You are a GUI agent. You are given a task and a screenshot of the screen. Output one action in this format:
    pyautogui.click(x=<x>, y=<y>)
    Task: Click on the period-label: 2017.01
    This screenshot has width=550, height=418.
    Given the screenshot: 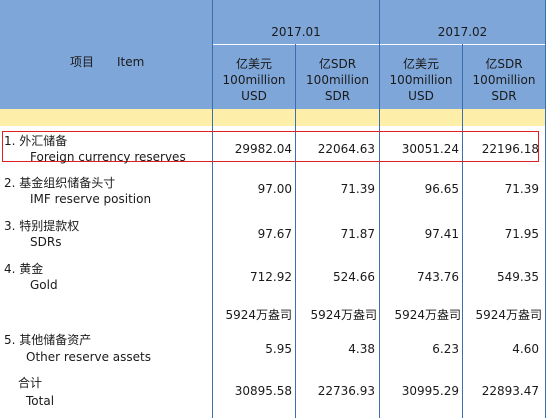 What is the action you would take?
    pyautogui.click(x=296, y=32)
    